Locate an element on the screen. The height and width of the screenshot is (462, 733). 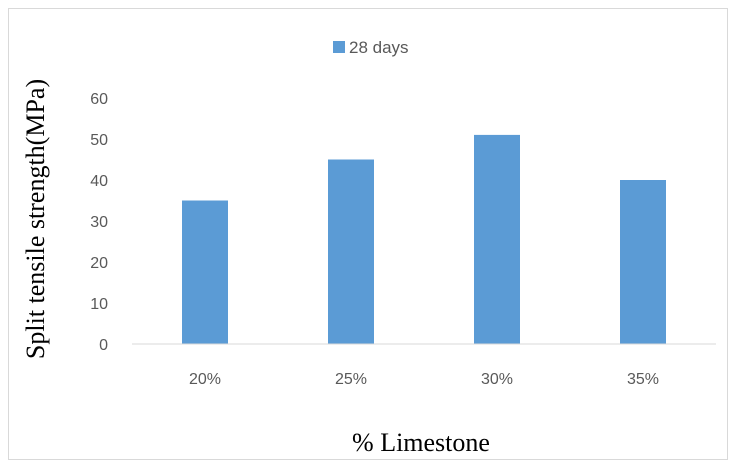
x-tick-label: 20% is located at coordinates (205, 379).